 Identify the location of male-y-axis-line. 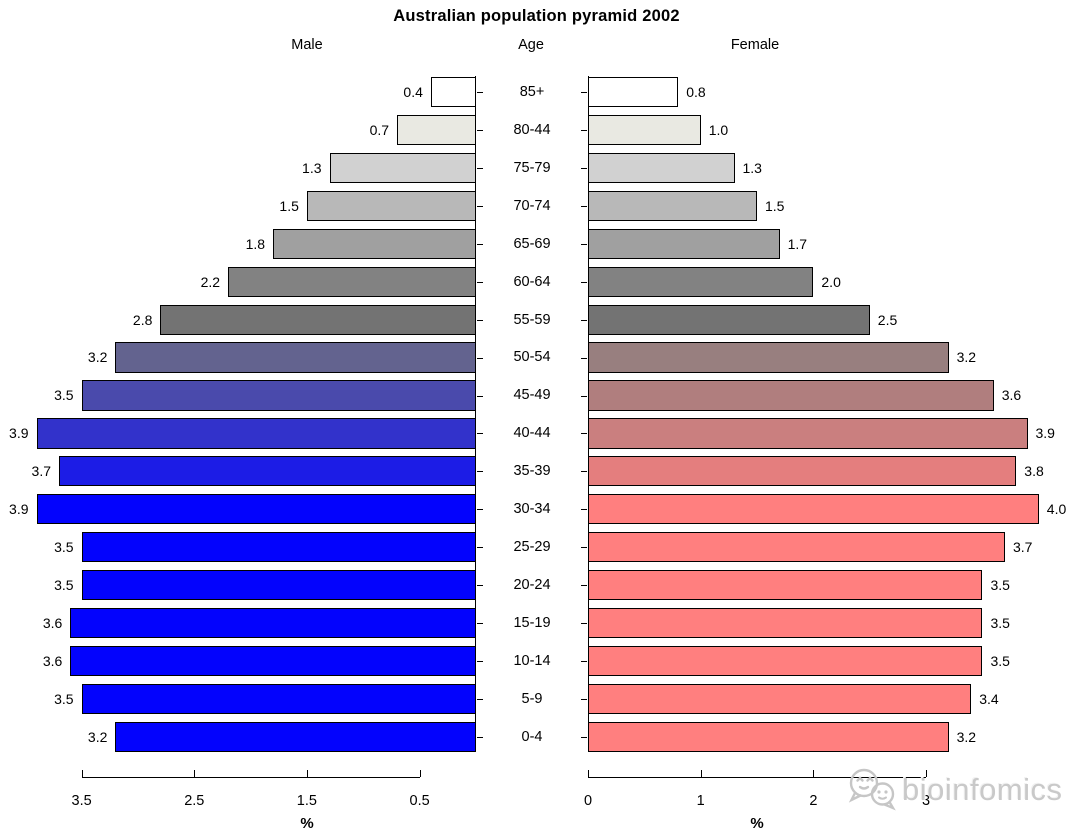
(475, 414).